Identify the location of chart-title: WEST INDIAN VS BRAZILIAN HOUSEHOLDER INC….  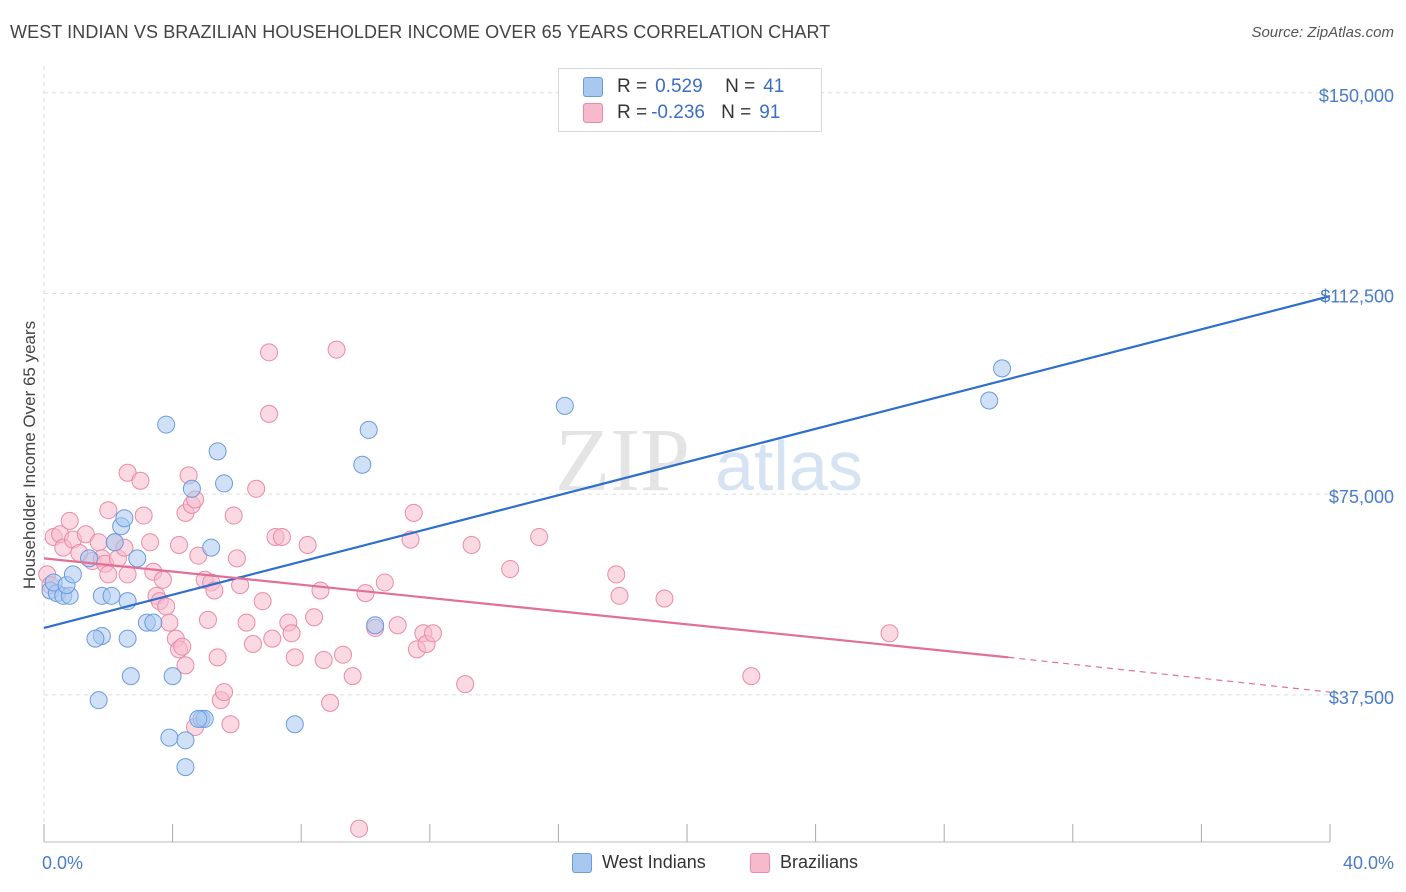
(420, 32).